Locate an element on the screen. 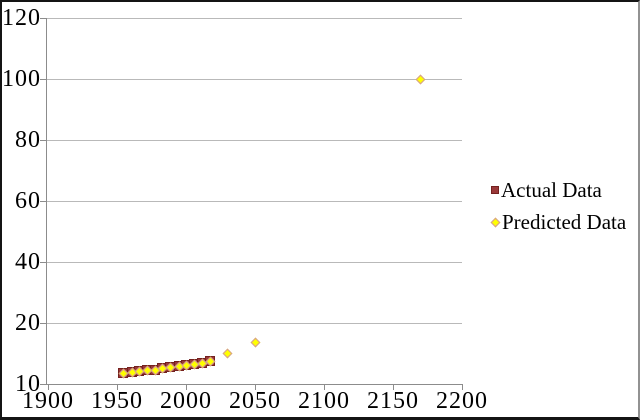 The height and width of the screenshot is (420, 640). legend-label-predicted-data: Predicted Data is located at coordinates (564, 221).